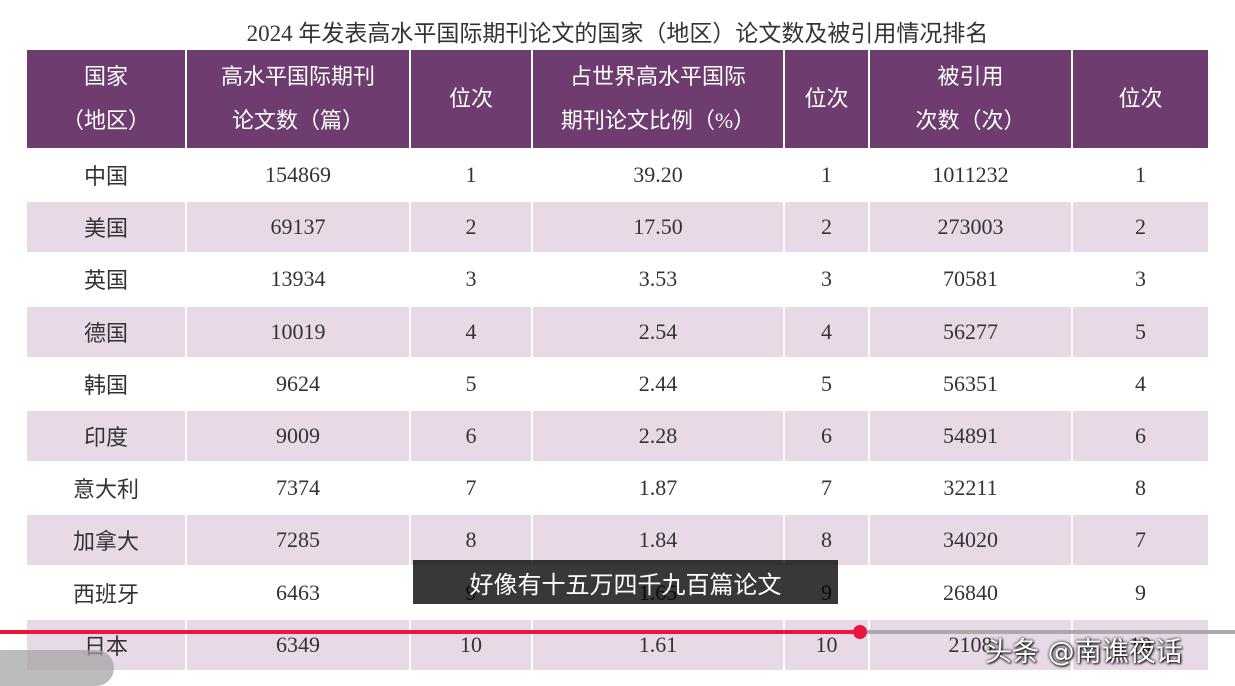 This screenshot has height=686, width=1235. Describe the element at coordinates (970, 540) in the screenshot. I see `table-cell: 34020` at that location.